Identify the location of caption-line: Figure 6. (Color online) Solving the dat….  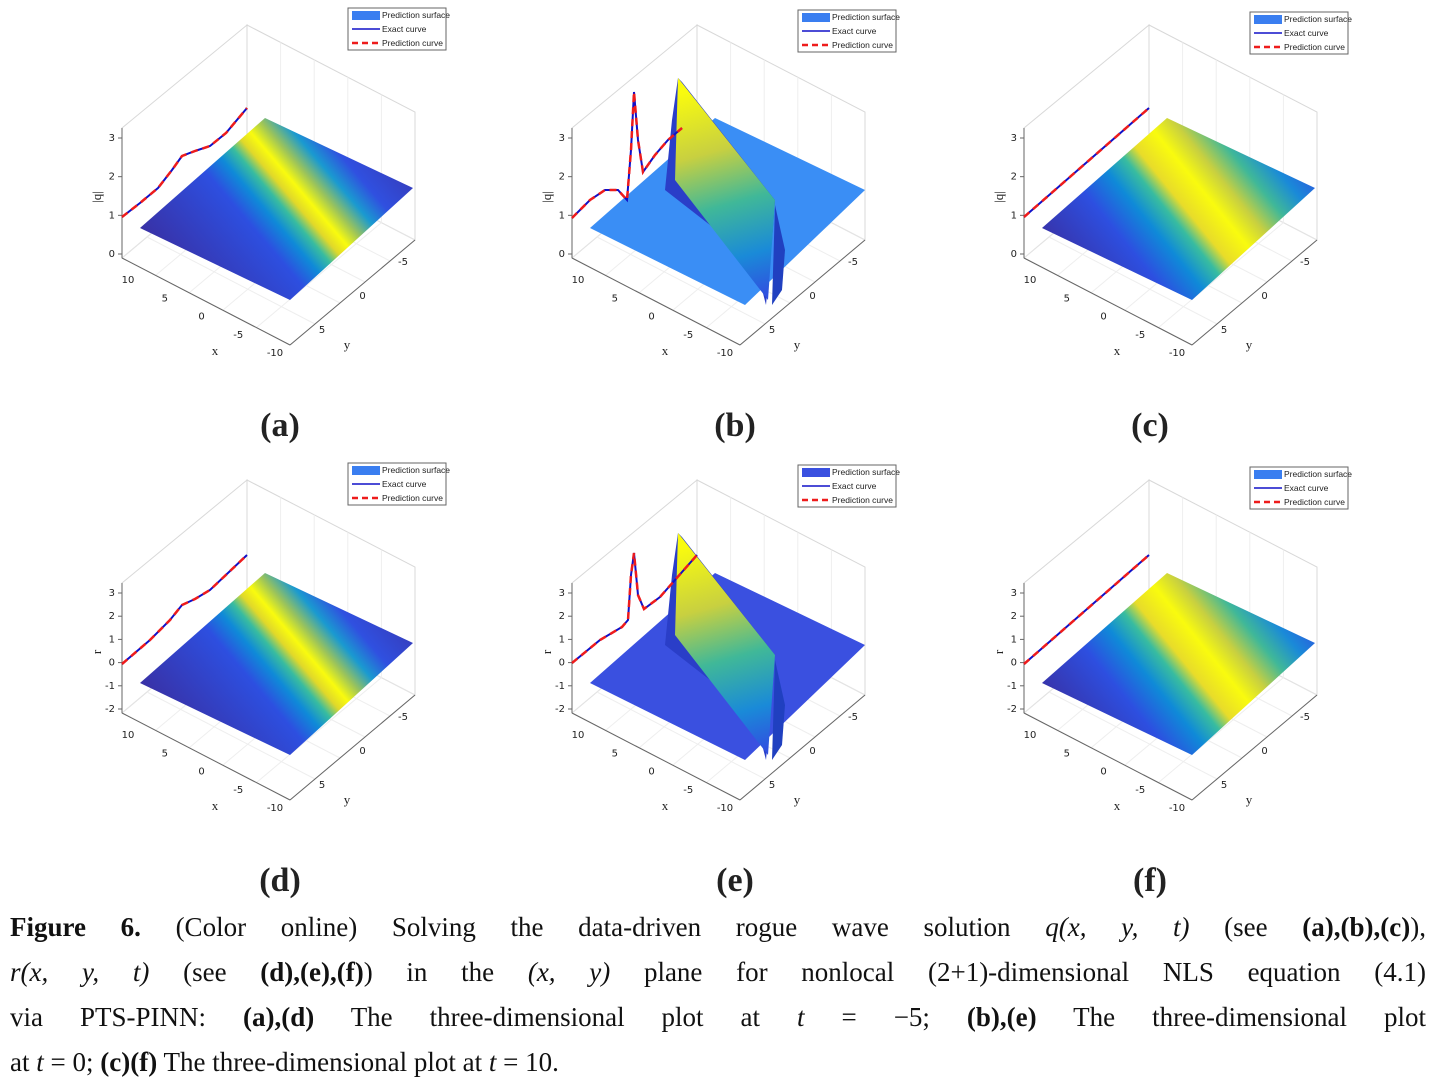
(718, 927).